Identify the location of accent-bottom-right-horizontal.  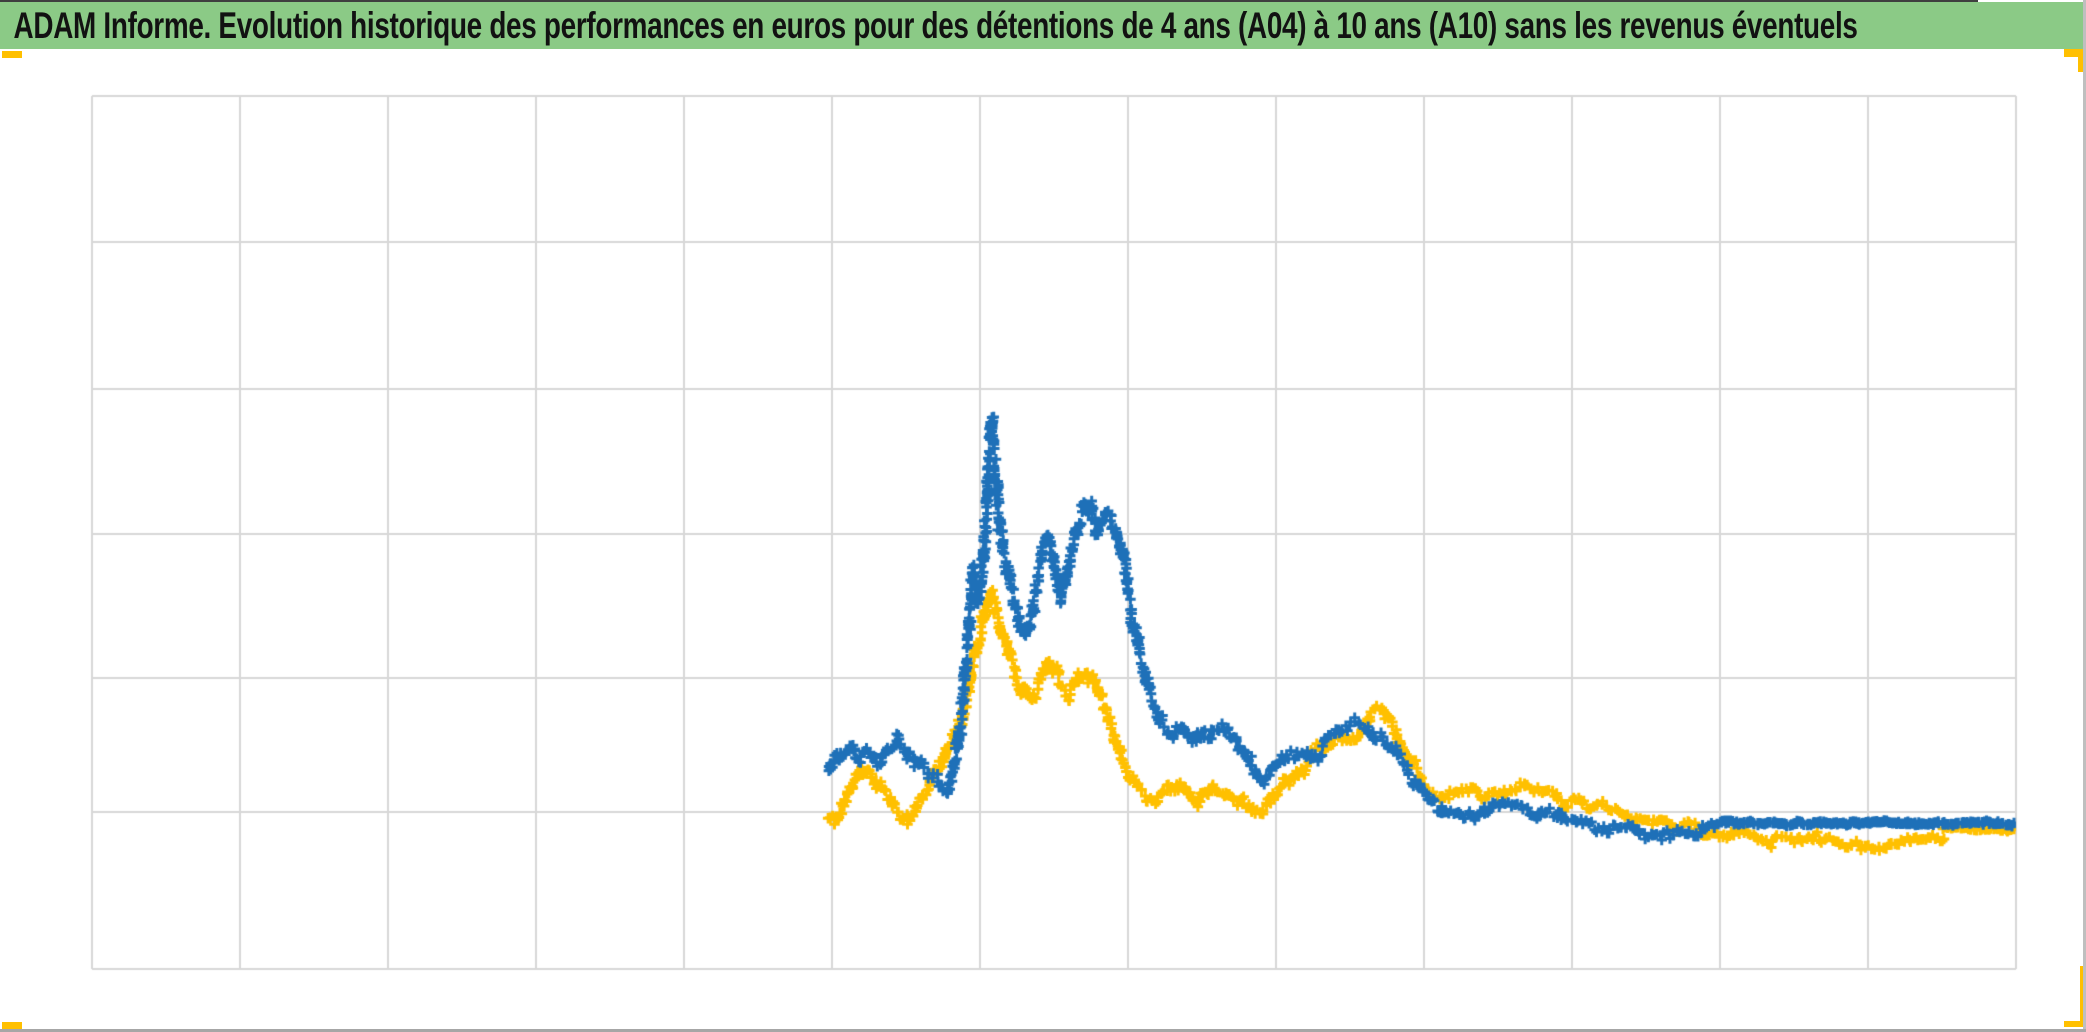
(2075, 1024).